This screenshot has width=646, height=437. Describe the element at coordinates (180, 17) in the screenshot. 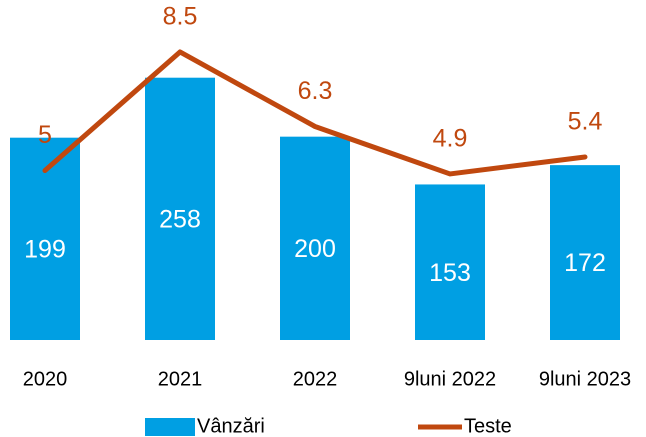

I see `line-value-label: 8.5` at that location.